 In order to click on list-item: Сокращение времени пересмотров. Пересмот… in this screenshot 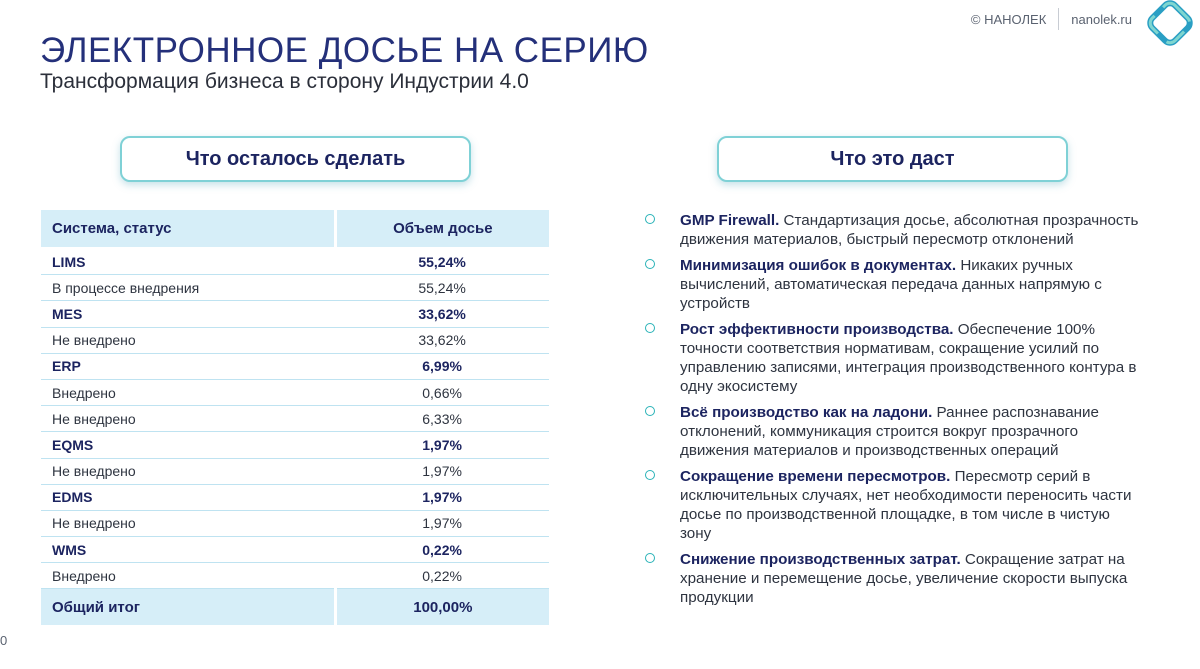, I will do `click(895, 505)`.